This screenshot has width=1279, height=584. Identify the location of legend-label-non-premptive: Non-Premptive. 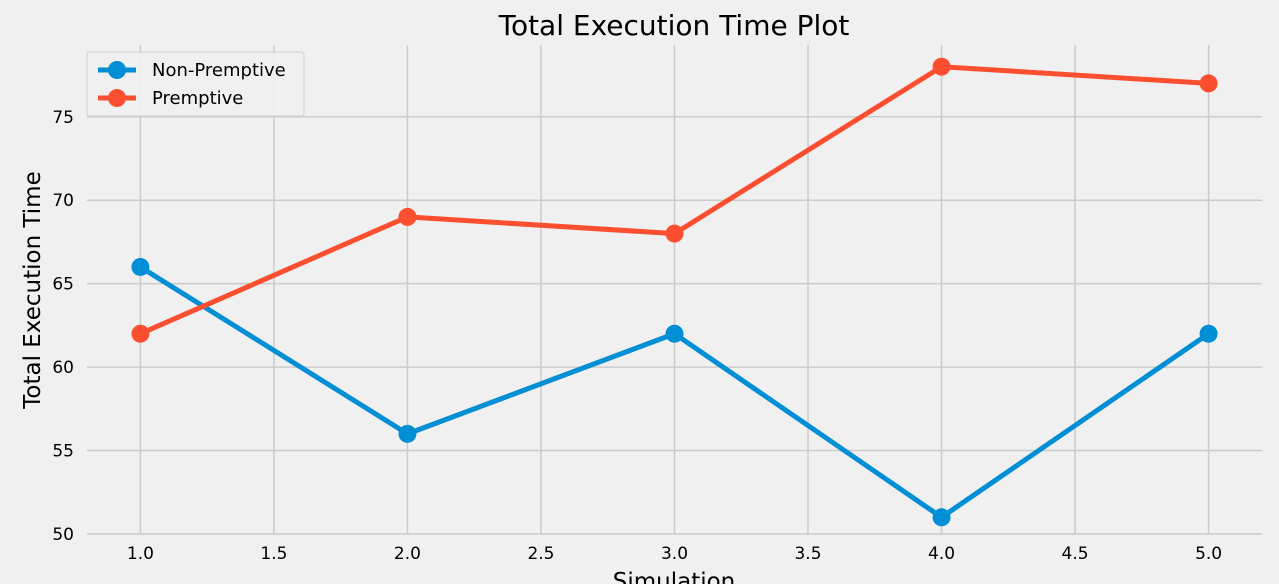
(219, 70).